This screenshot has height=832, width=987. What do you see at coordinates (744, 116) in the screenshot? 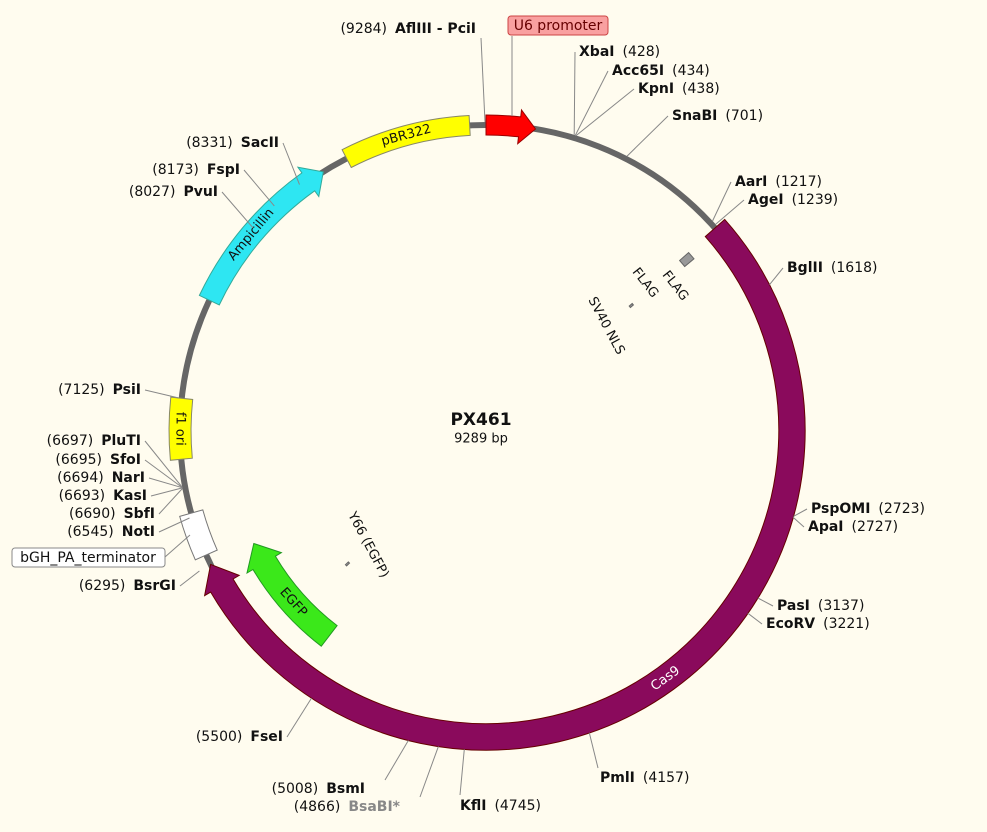
I see `site-position: (701)` at bounding box center [744, 116].